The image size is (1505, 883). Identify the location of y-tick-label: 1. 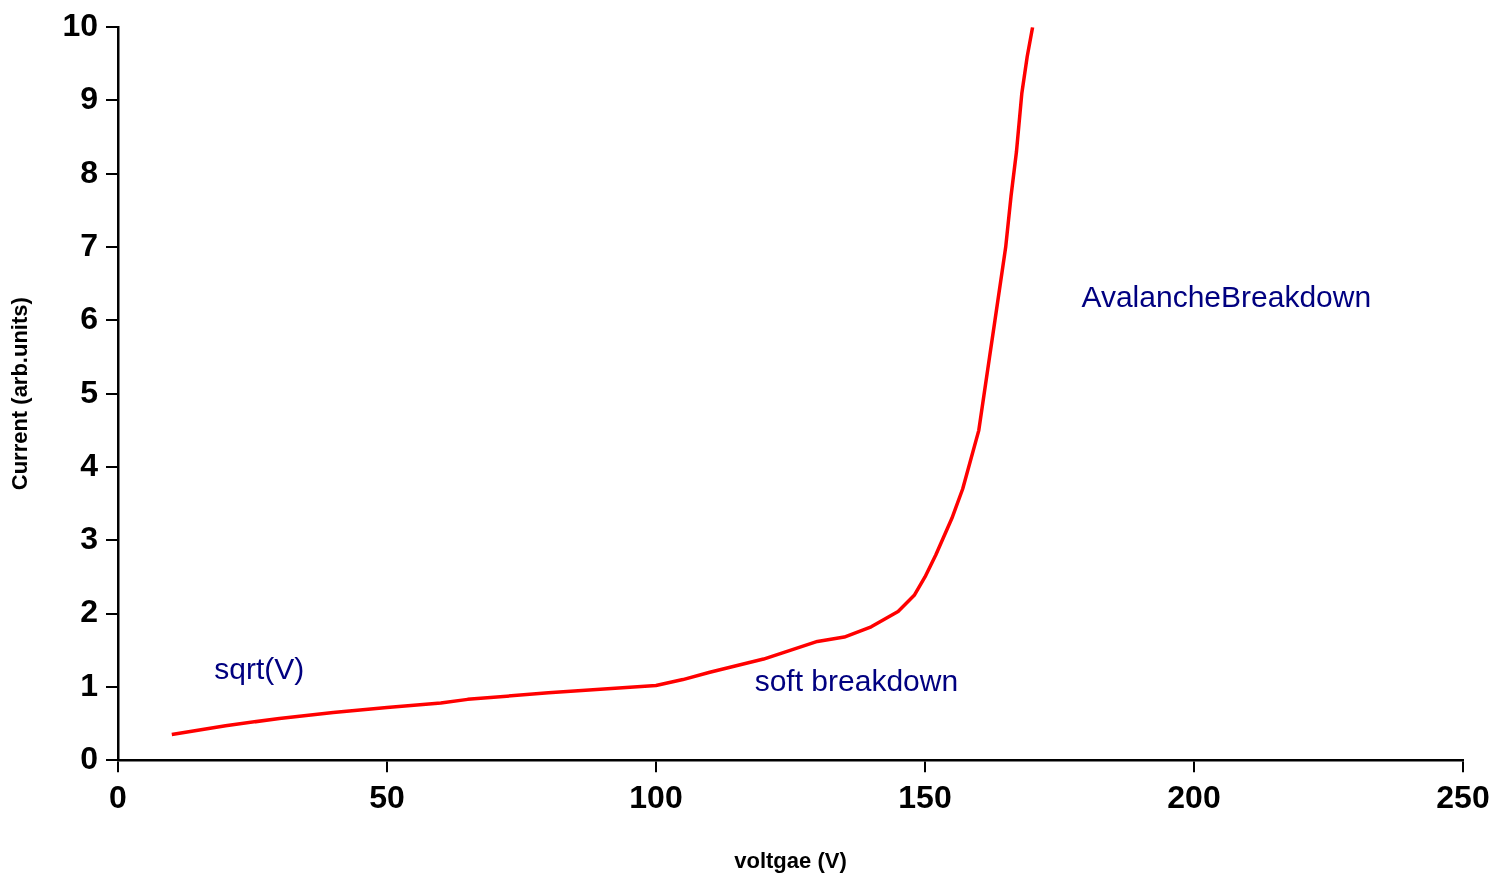
(89, 684).